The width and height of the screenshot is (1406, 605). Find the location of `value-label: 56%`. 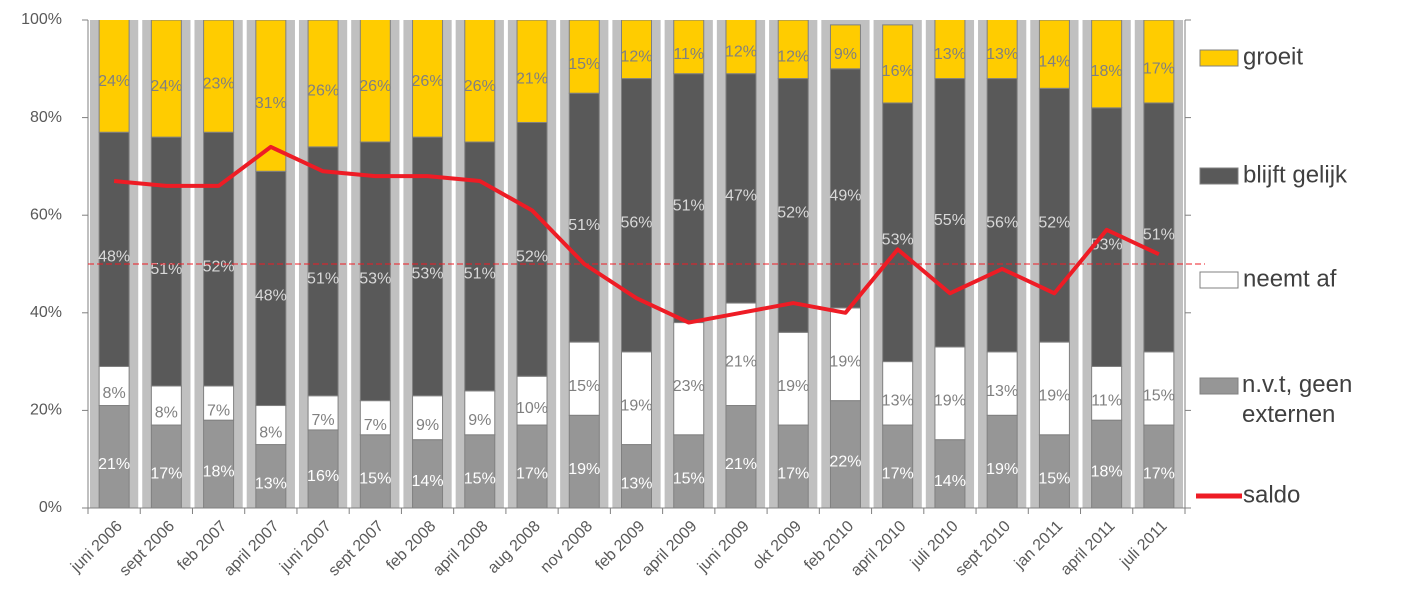

value-label: 56% is located at coordinates (636, 222).